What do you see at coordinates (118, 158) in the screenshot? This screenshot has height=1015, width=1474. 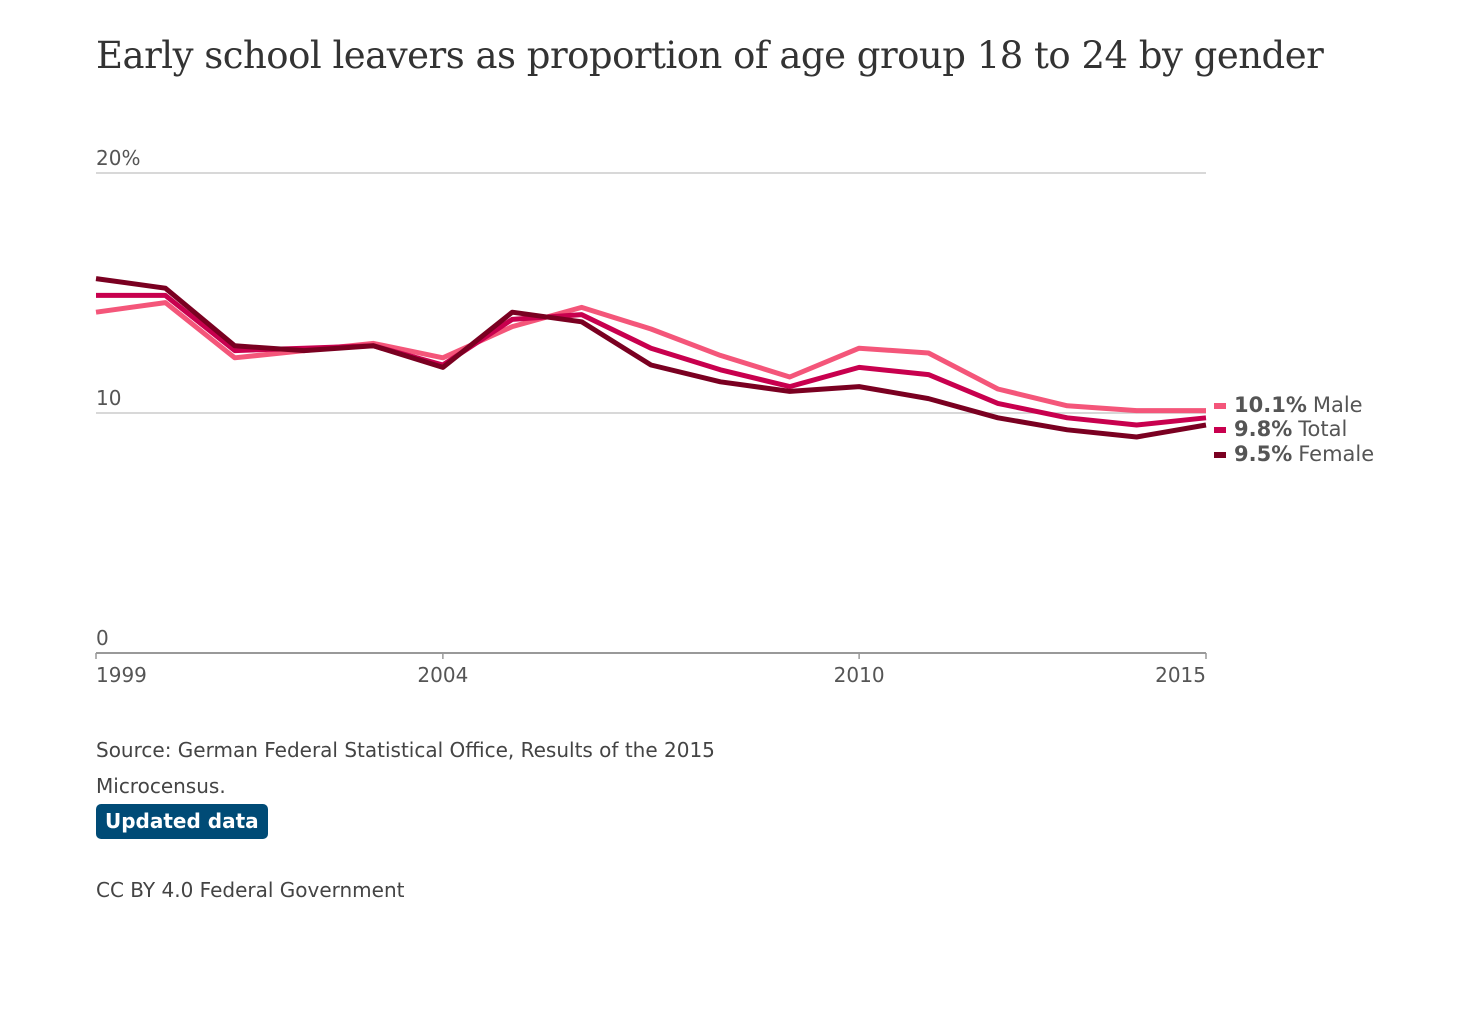 I see `y-tick-label: 20%` at bounding box center [118, 158].